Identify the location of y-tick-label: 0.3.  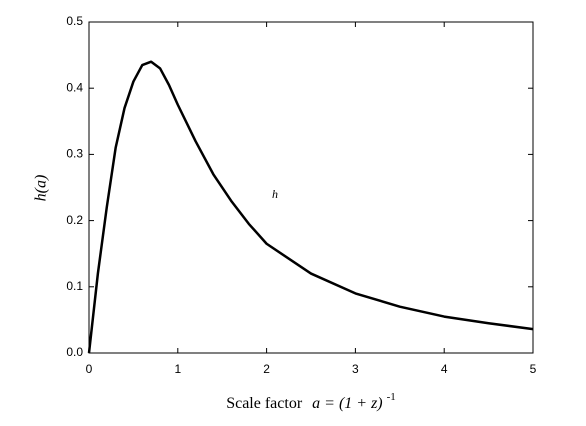
(74, 154).